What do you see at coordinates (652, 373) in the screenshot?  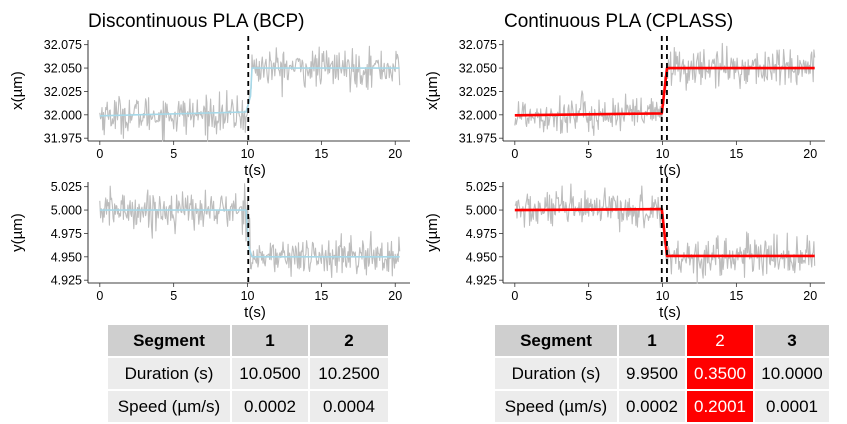 I see `table-cell: 9.9500` at bounding box center [652, 373].